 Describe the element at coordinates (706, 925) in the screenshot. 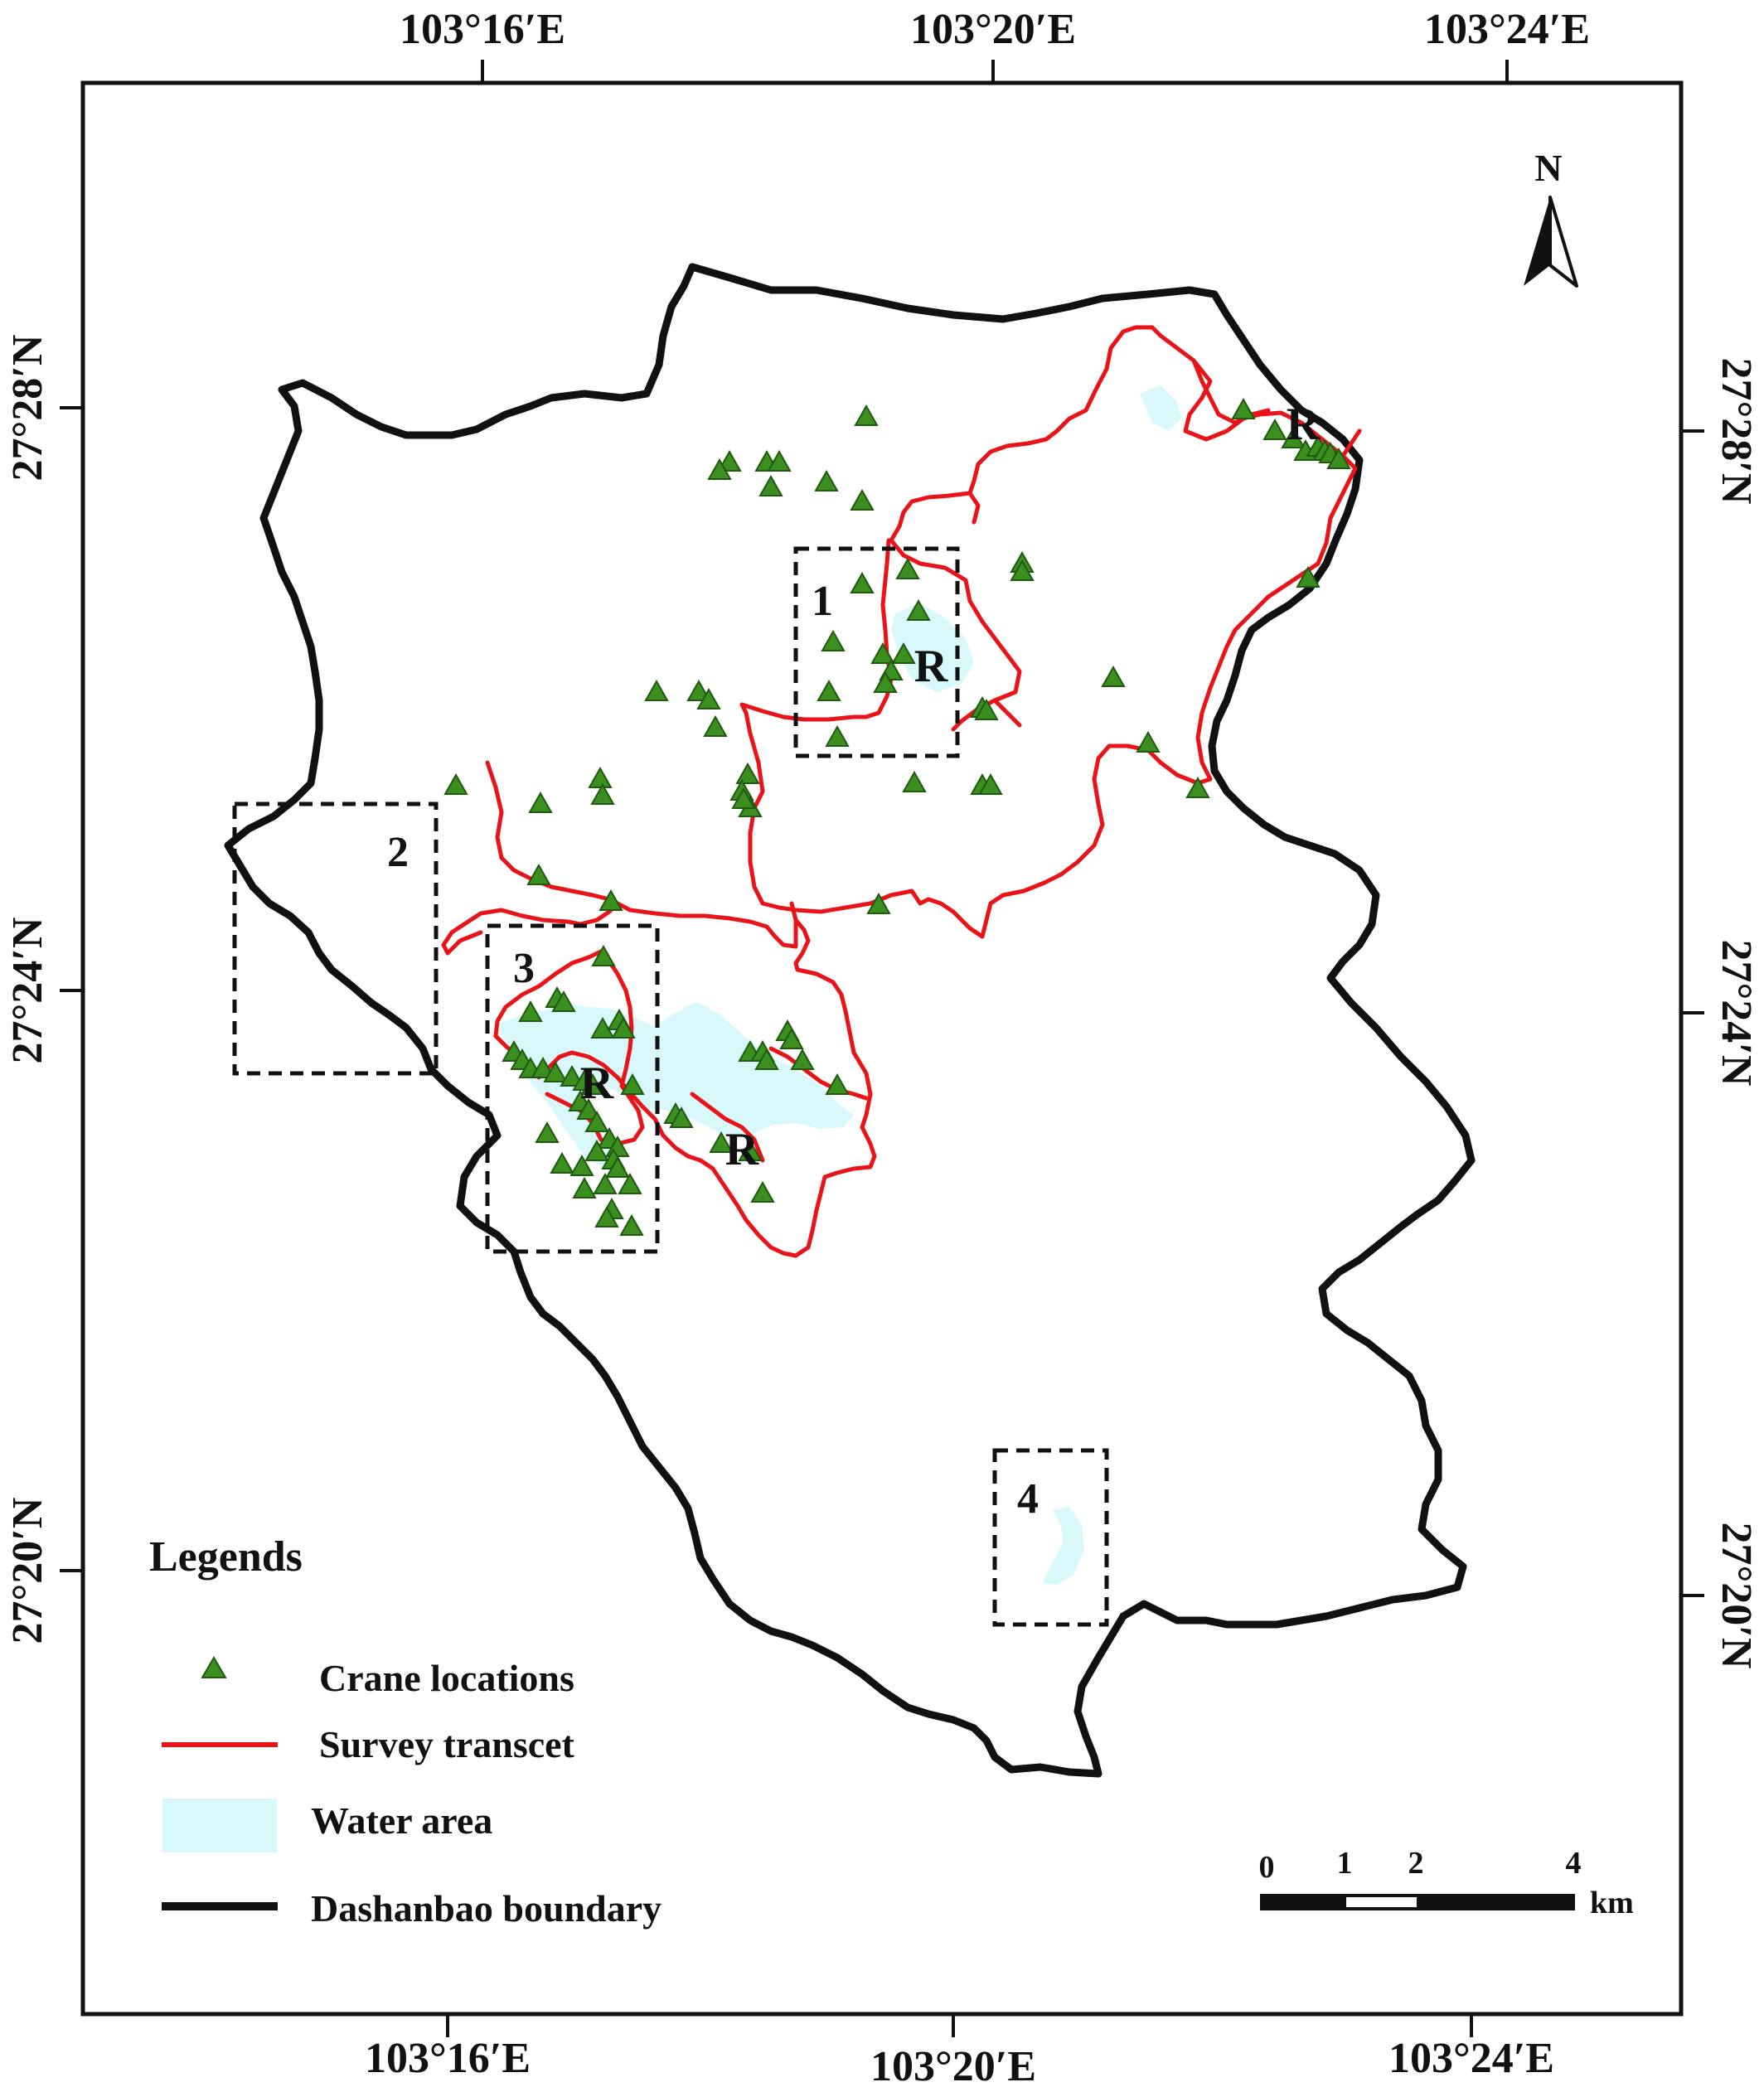

I see `transect-centre` at that location.